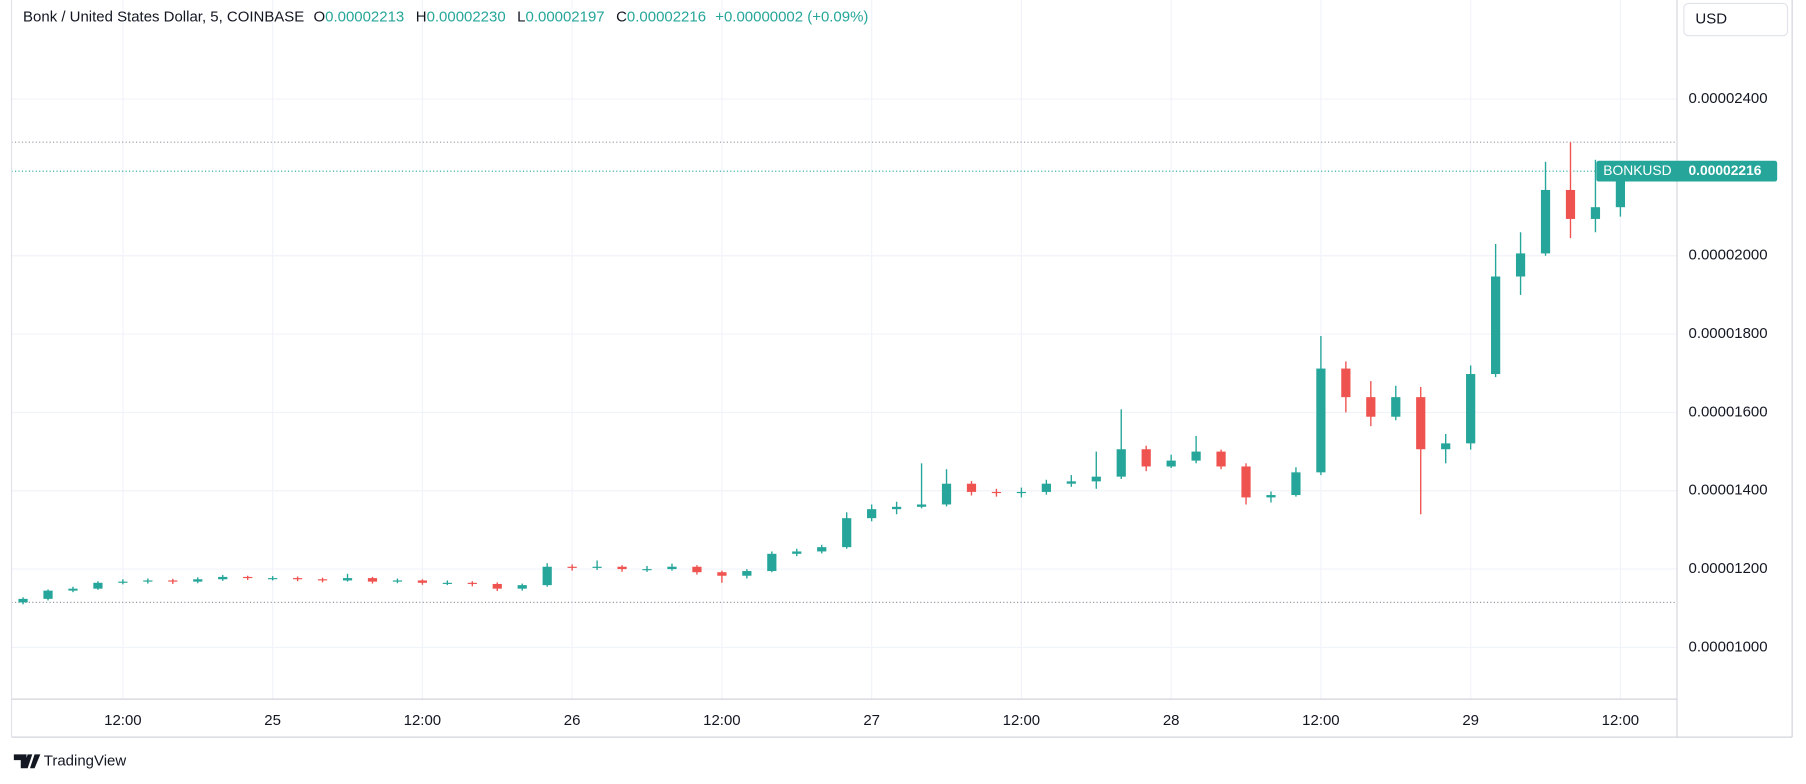 This screenshot has width=1806, height=784. I want to click on ohlc-label: L, so click(521, 16).